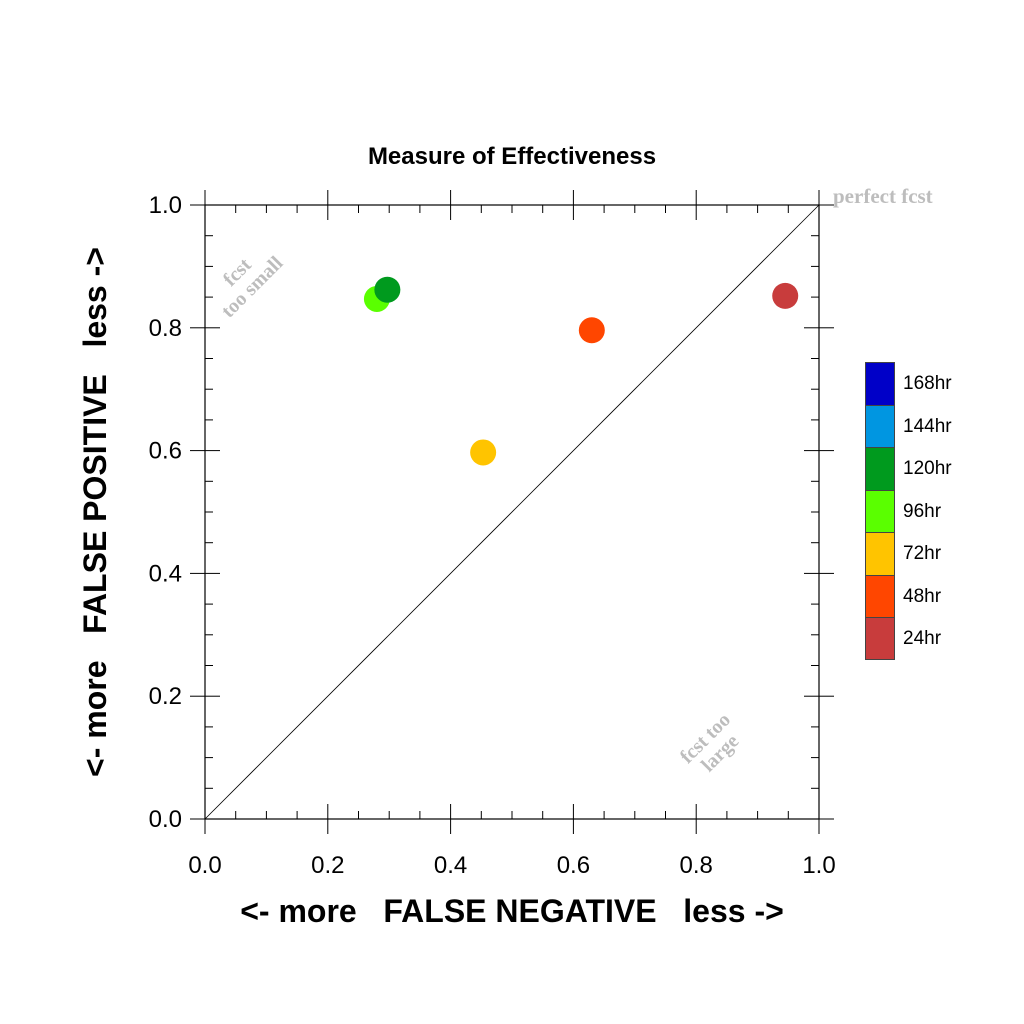 The height and width of the screenshot is (1024, 1024). I want to click on y-axis-label: <- more FALSE POSITIVE less ->, so click(95, 512).